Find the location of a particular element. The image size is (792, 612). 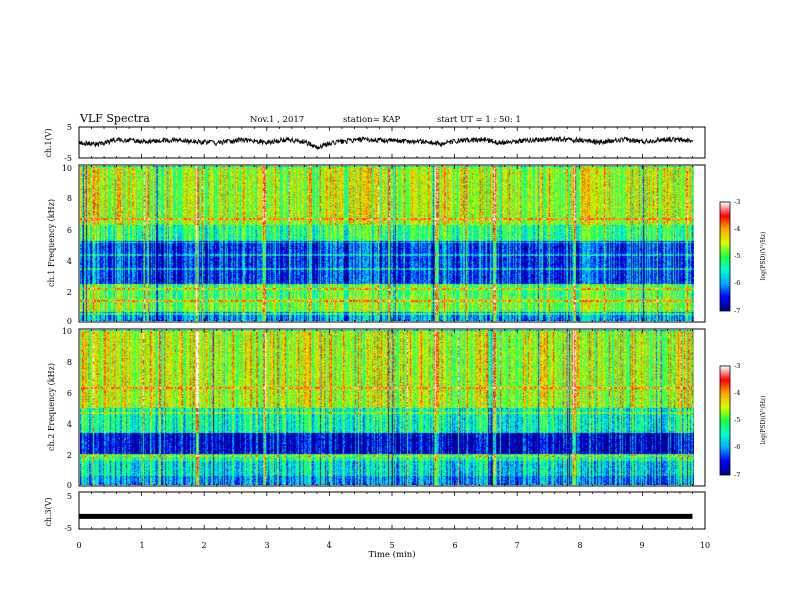

x-tick-2: 2 is located at coordinates (203, 545).